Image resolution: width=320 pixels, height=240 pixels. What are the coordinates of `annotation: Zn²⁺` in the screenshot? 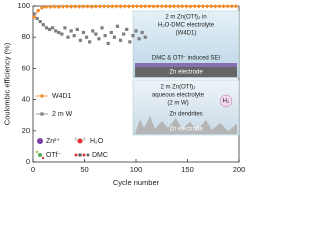 It's located at (53, 141).